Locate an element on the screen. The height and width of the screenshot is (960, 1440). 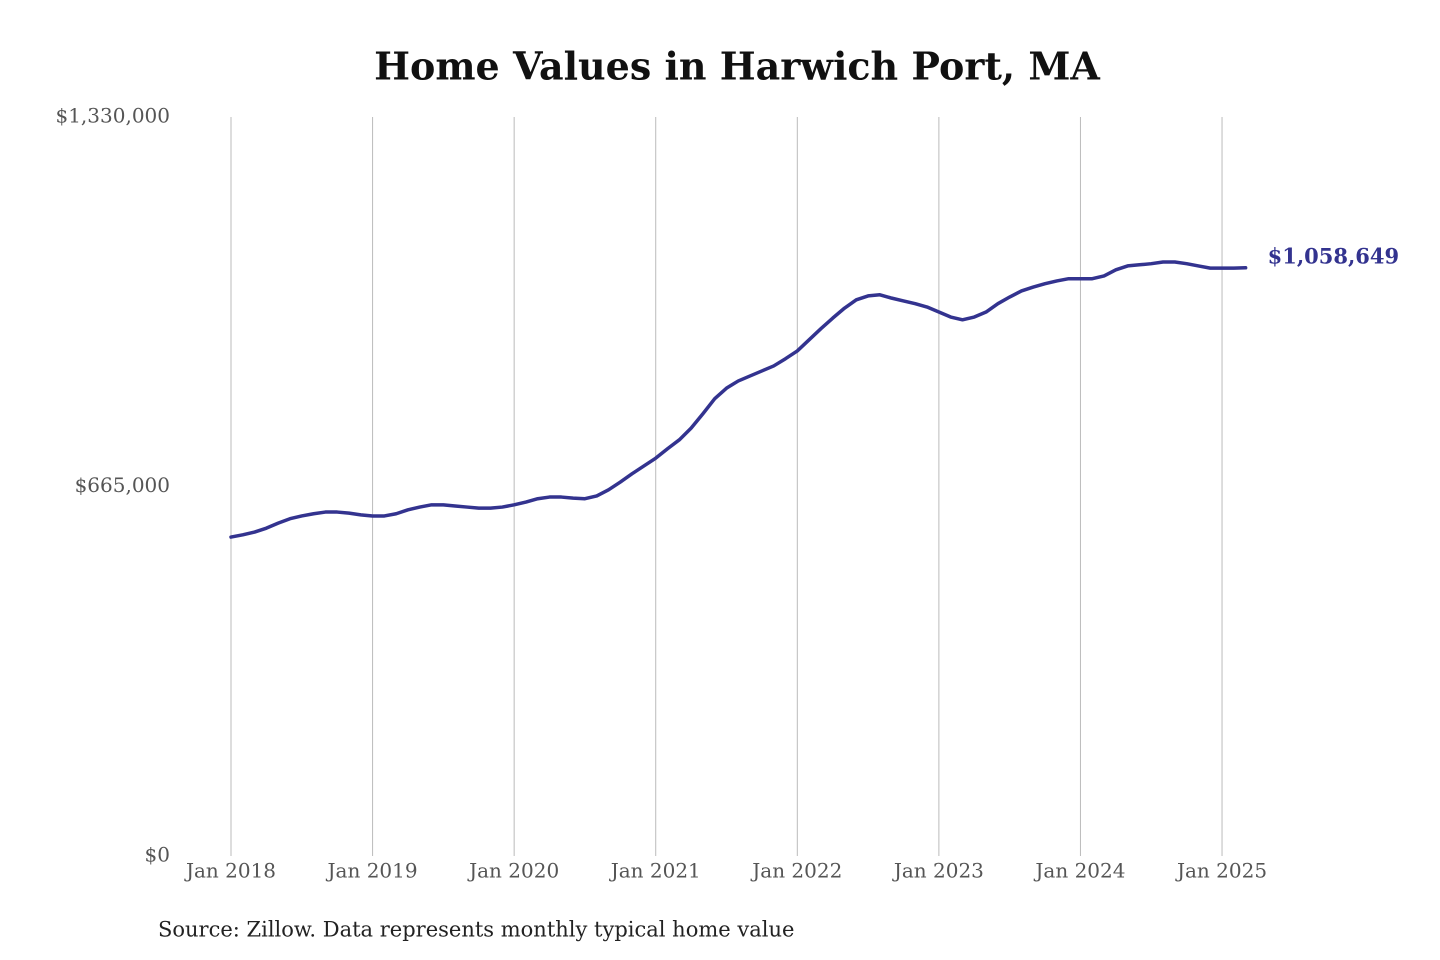
x-tick-label: Jan 2024 is located at coordinates (1079, 871).